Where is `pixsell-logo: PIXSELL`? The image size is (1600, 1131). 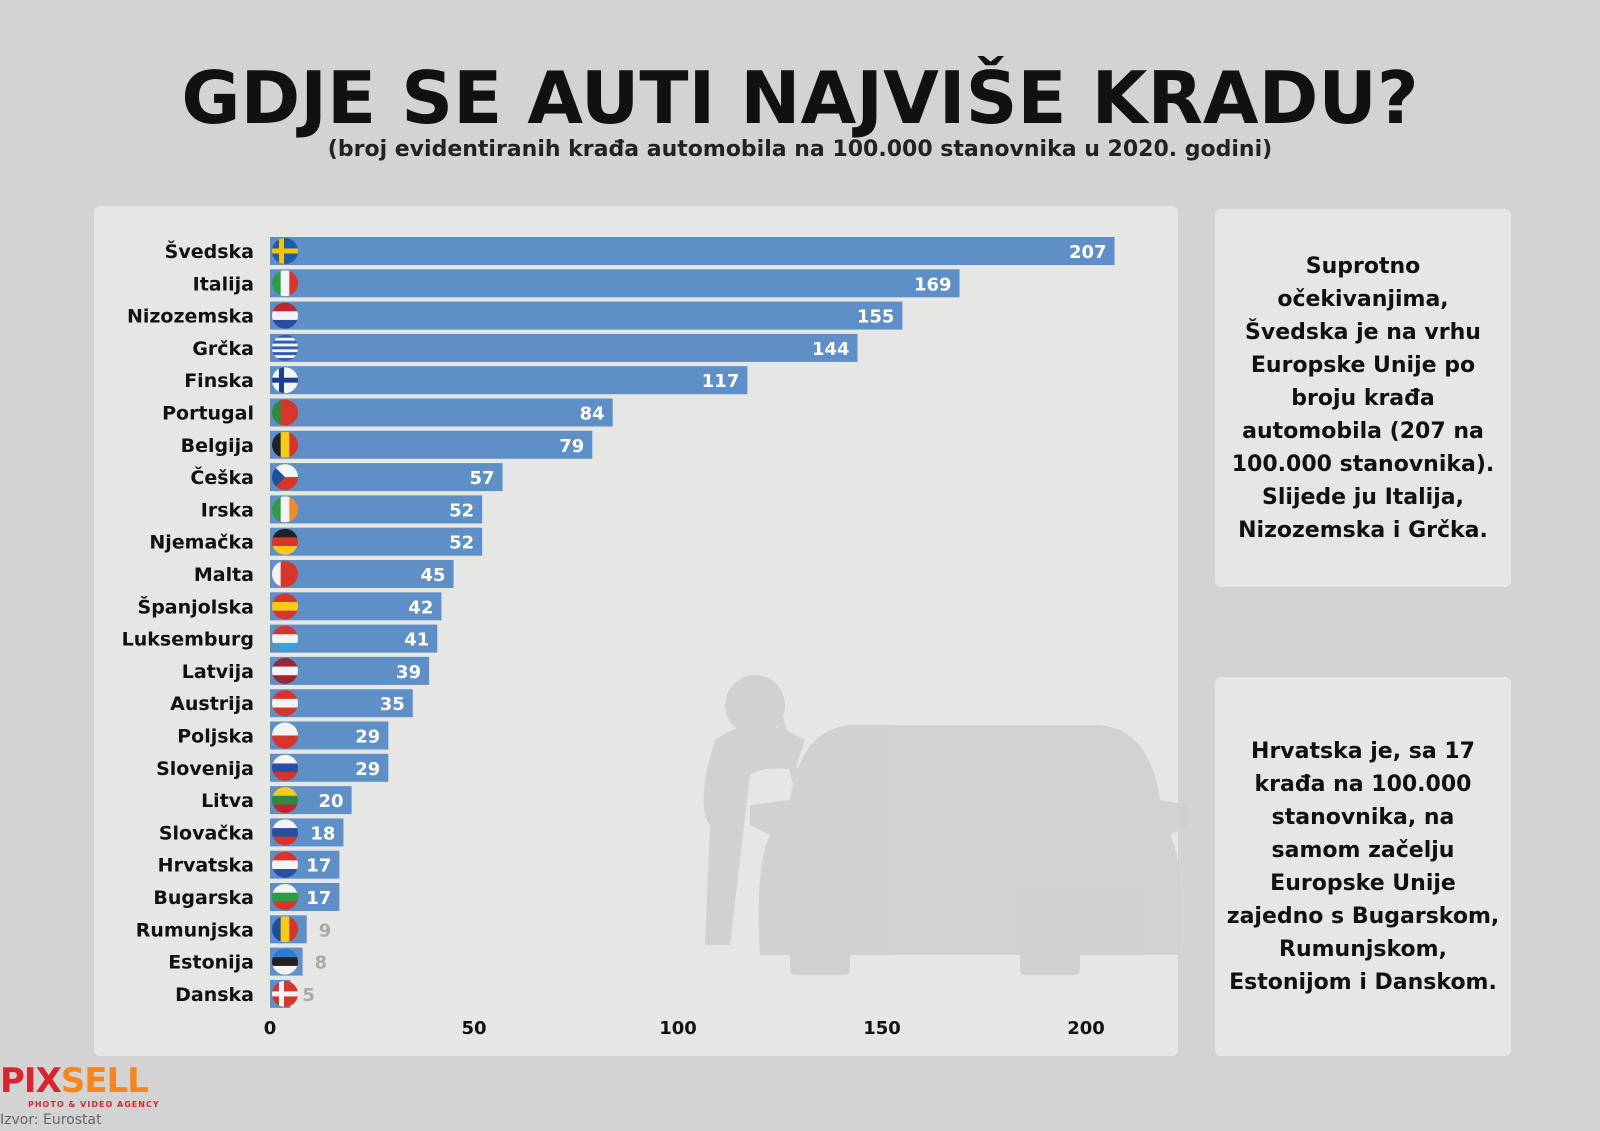 pixsell-logo: PIXSELL is located at coordinates (74, 1081).